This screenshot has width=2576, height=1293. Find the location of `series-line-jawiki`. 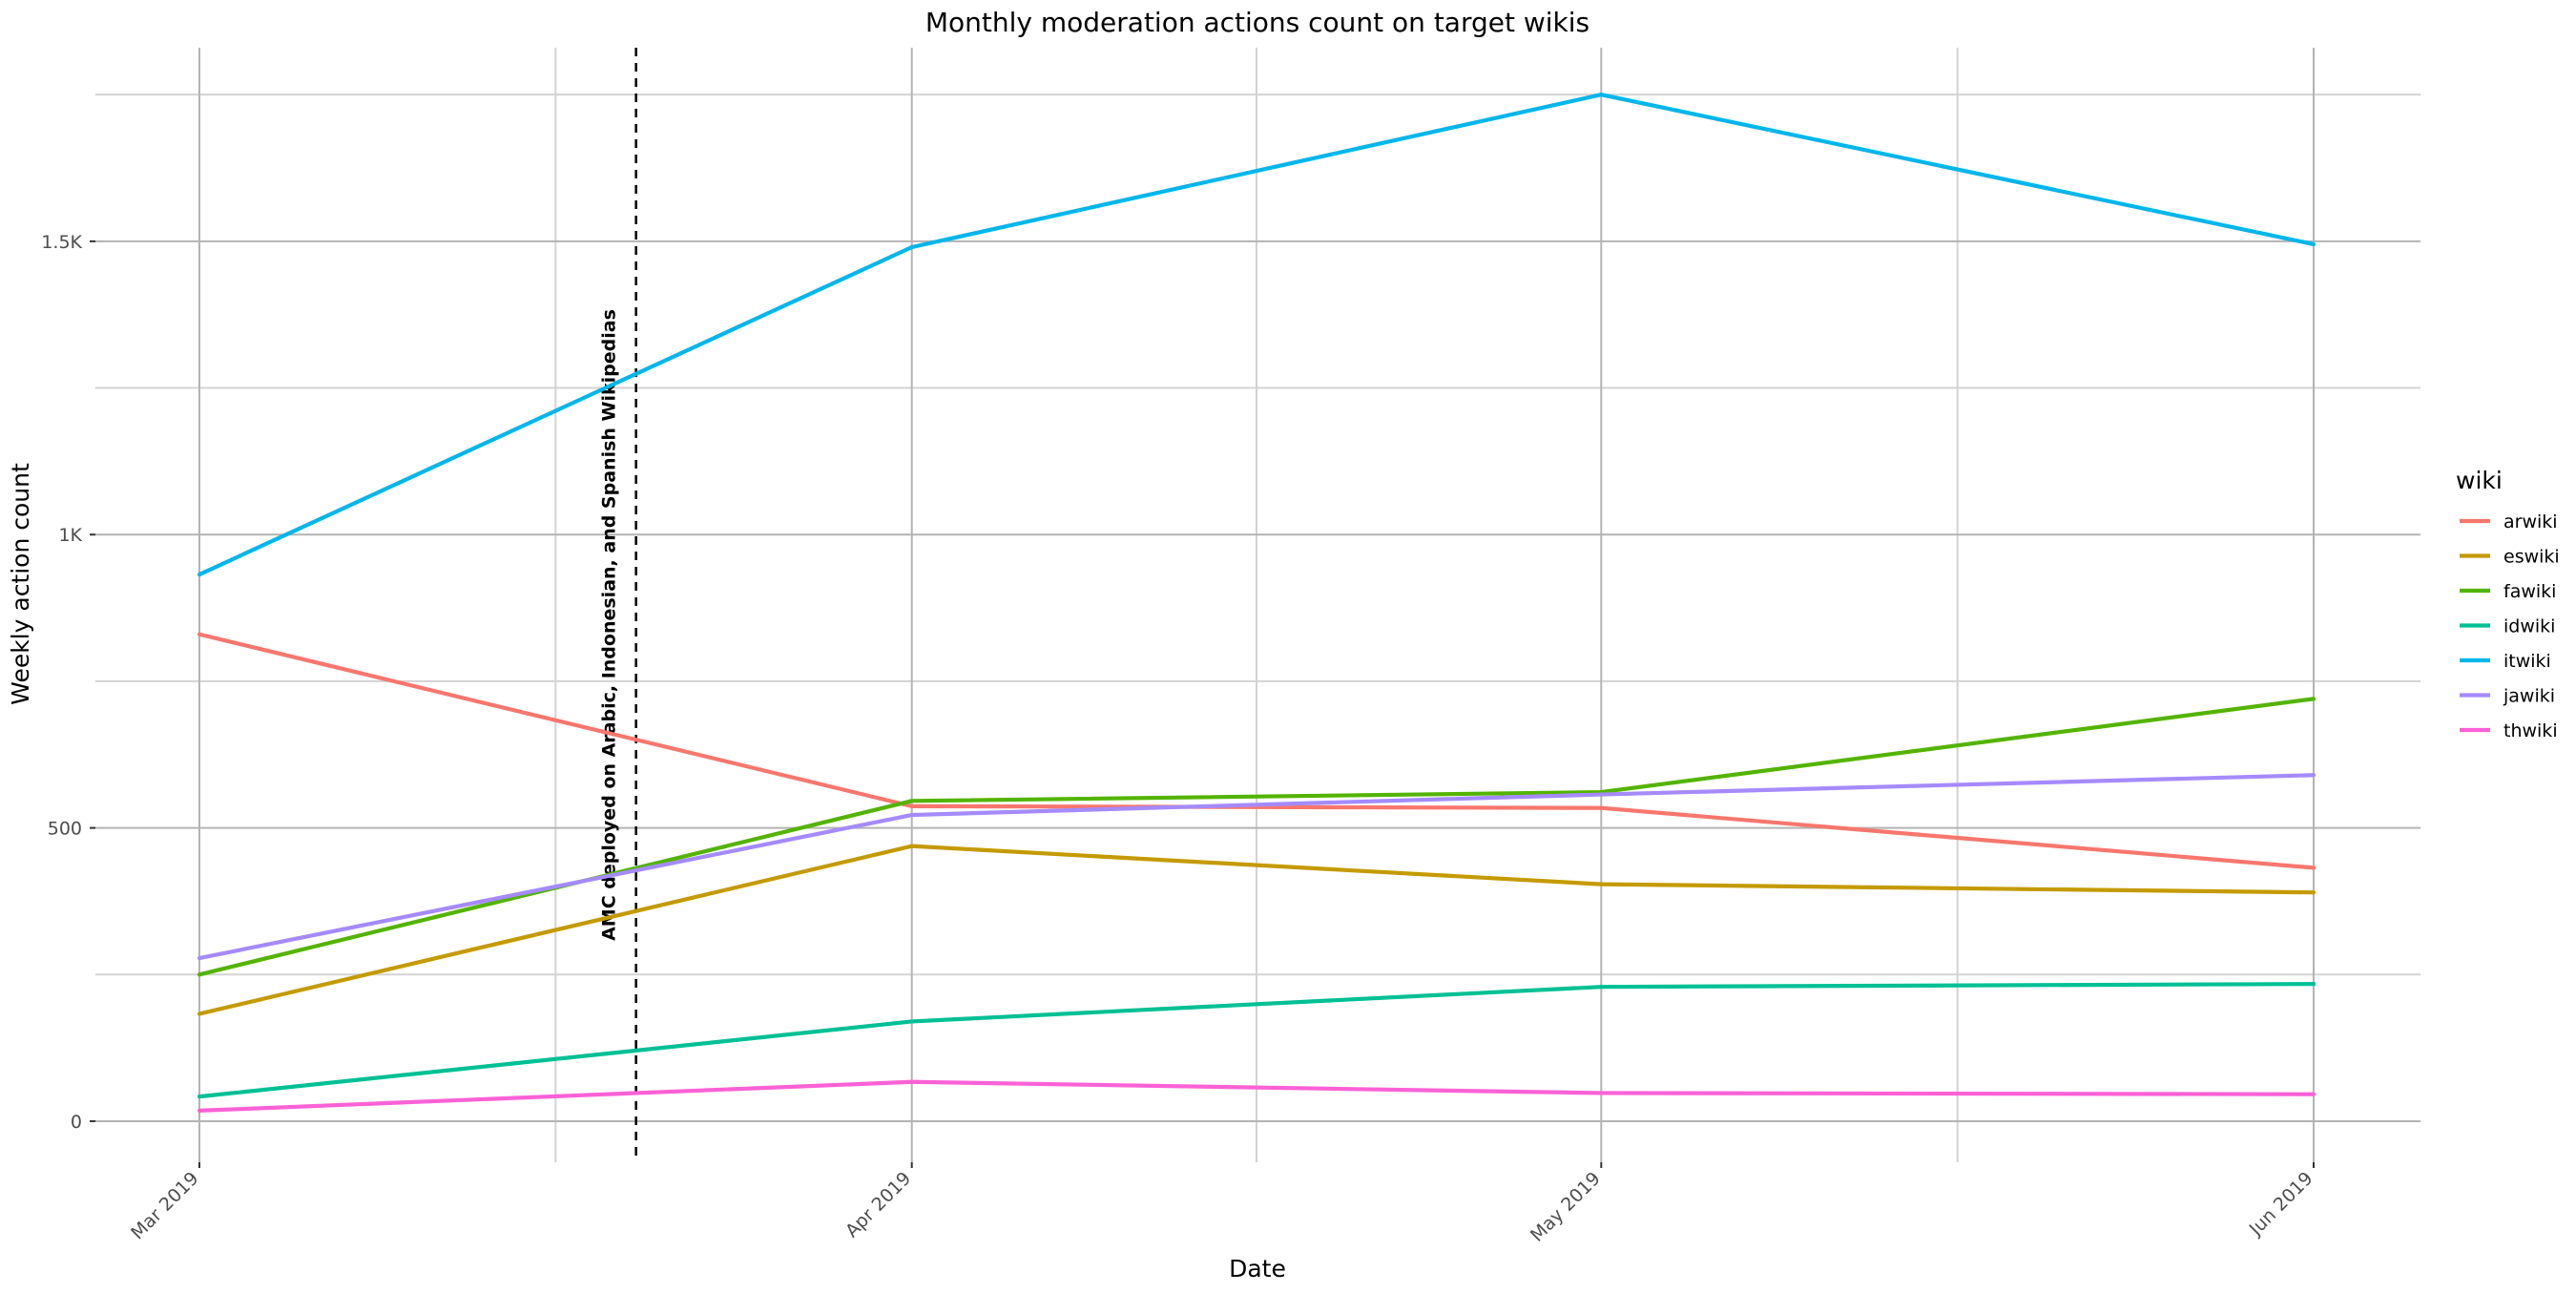

series-line-jawiki is located at coordinates (1256, 867).